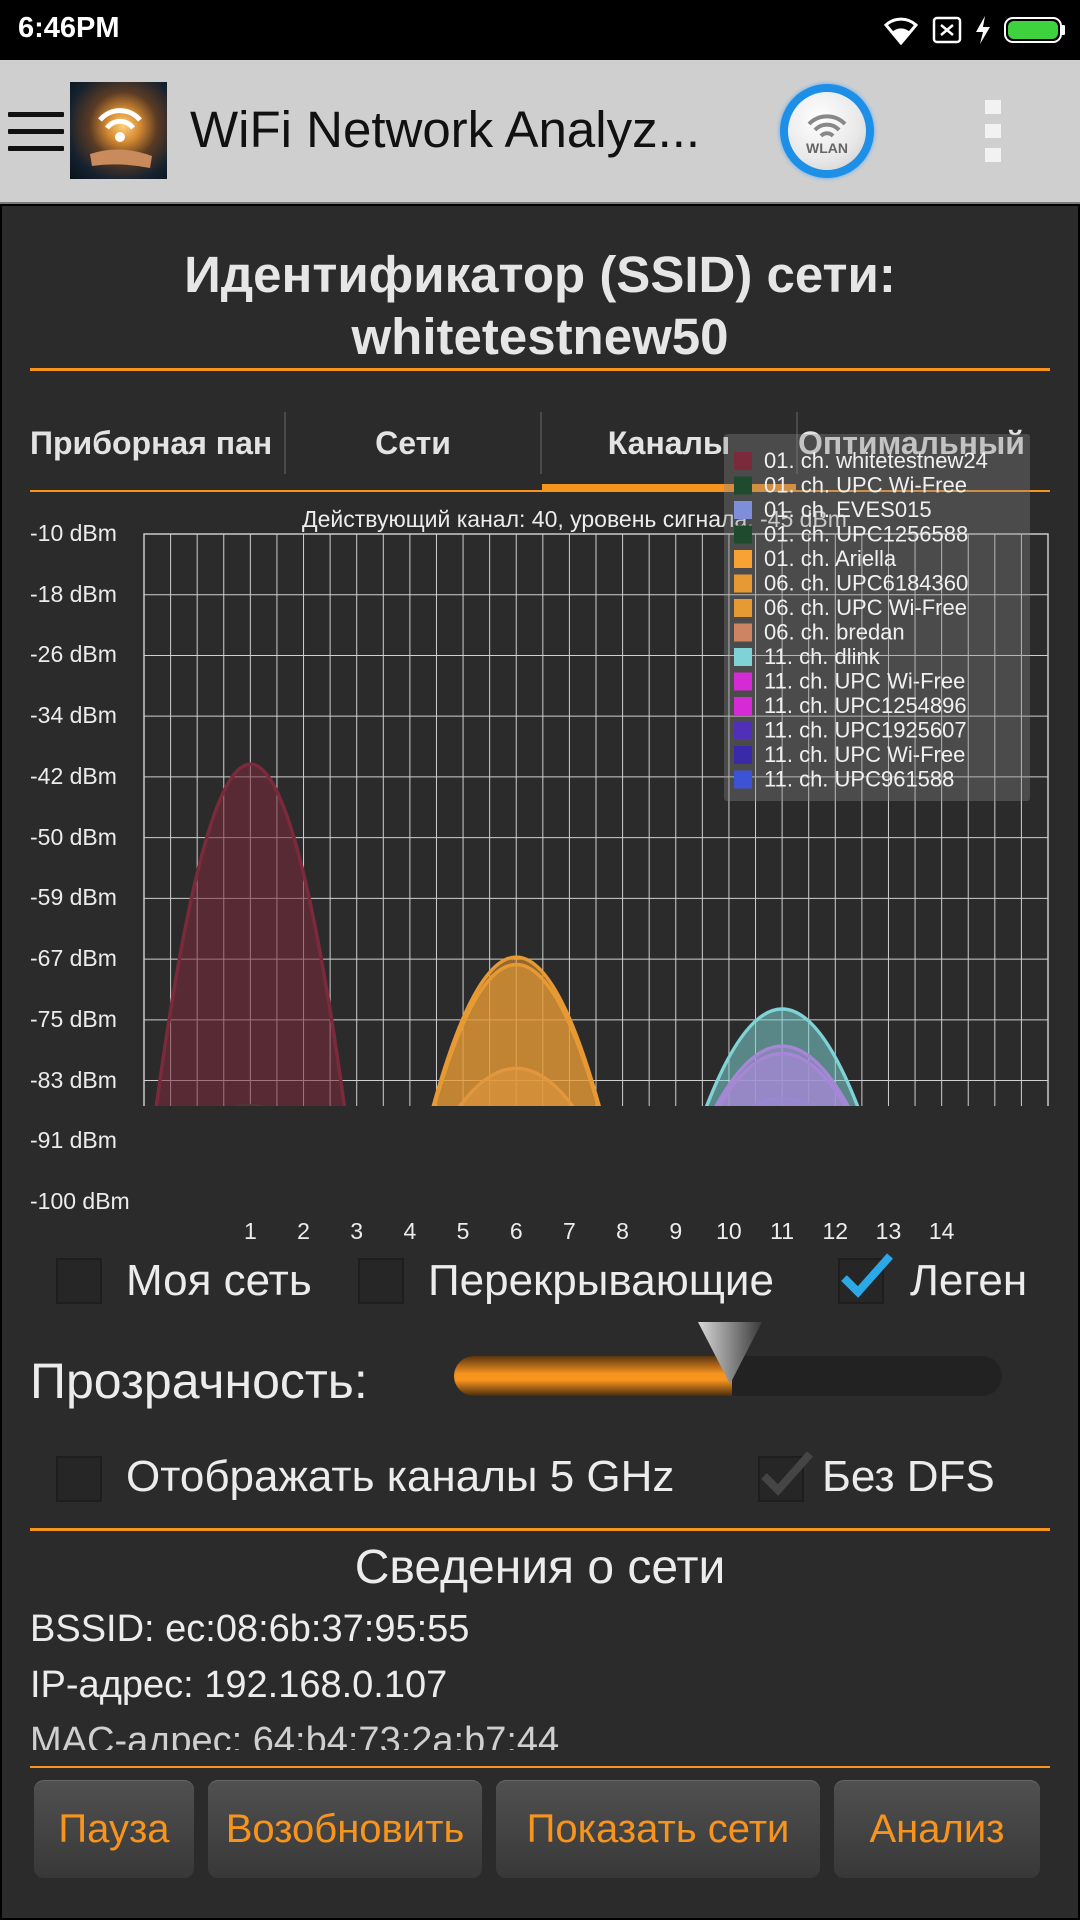 The height and width of the screenshot is (1920, 1080). I want to click on tab-selected-indicator, so click(669, 488).